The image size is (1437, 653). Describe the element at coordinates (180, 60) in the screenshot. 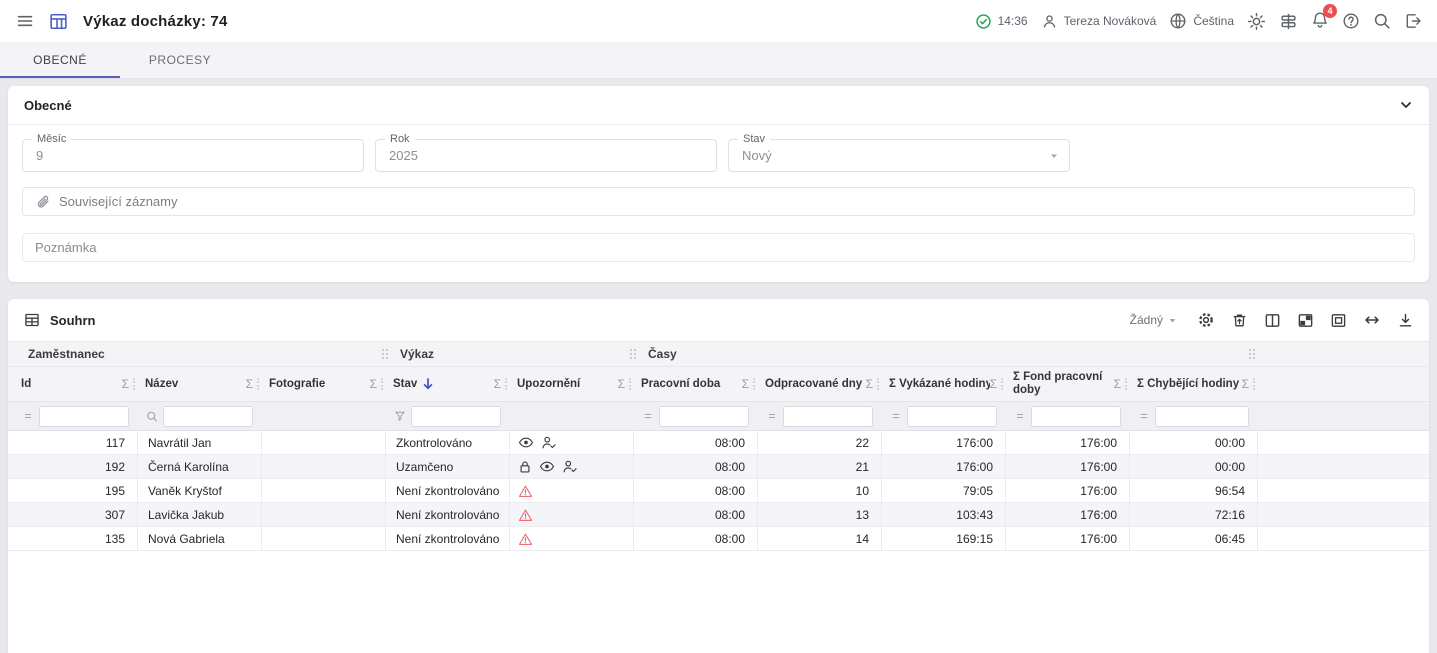

I see `tab-processes: PROCESY` at that location.